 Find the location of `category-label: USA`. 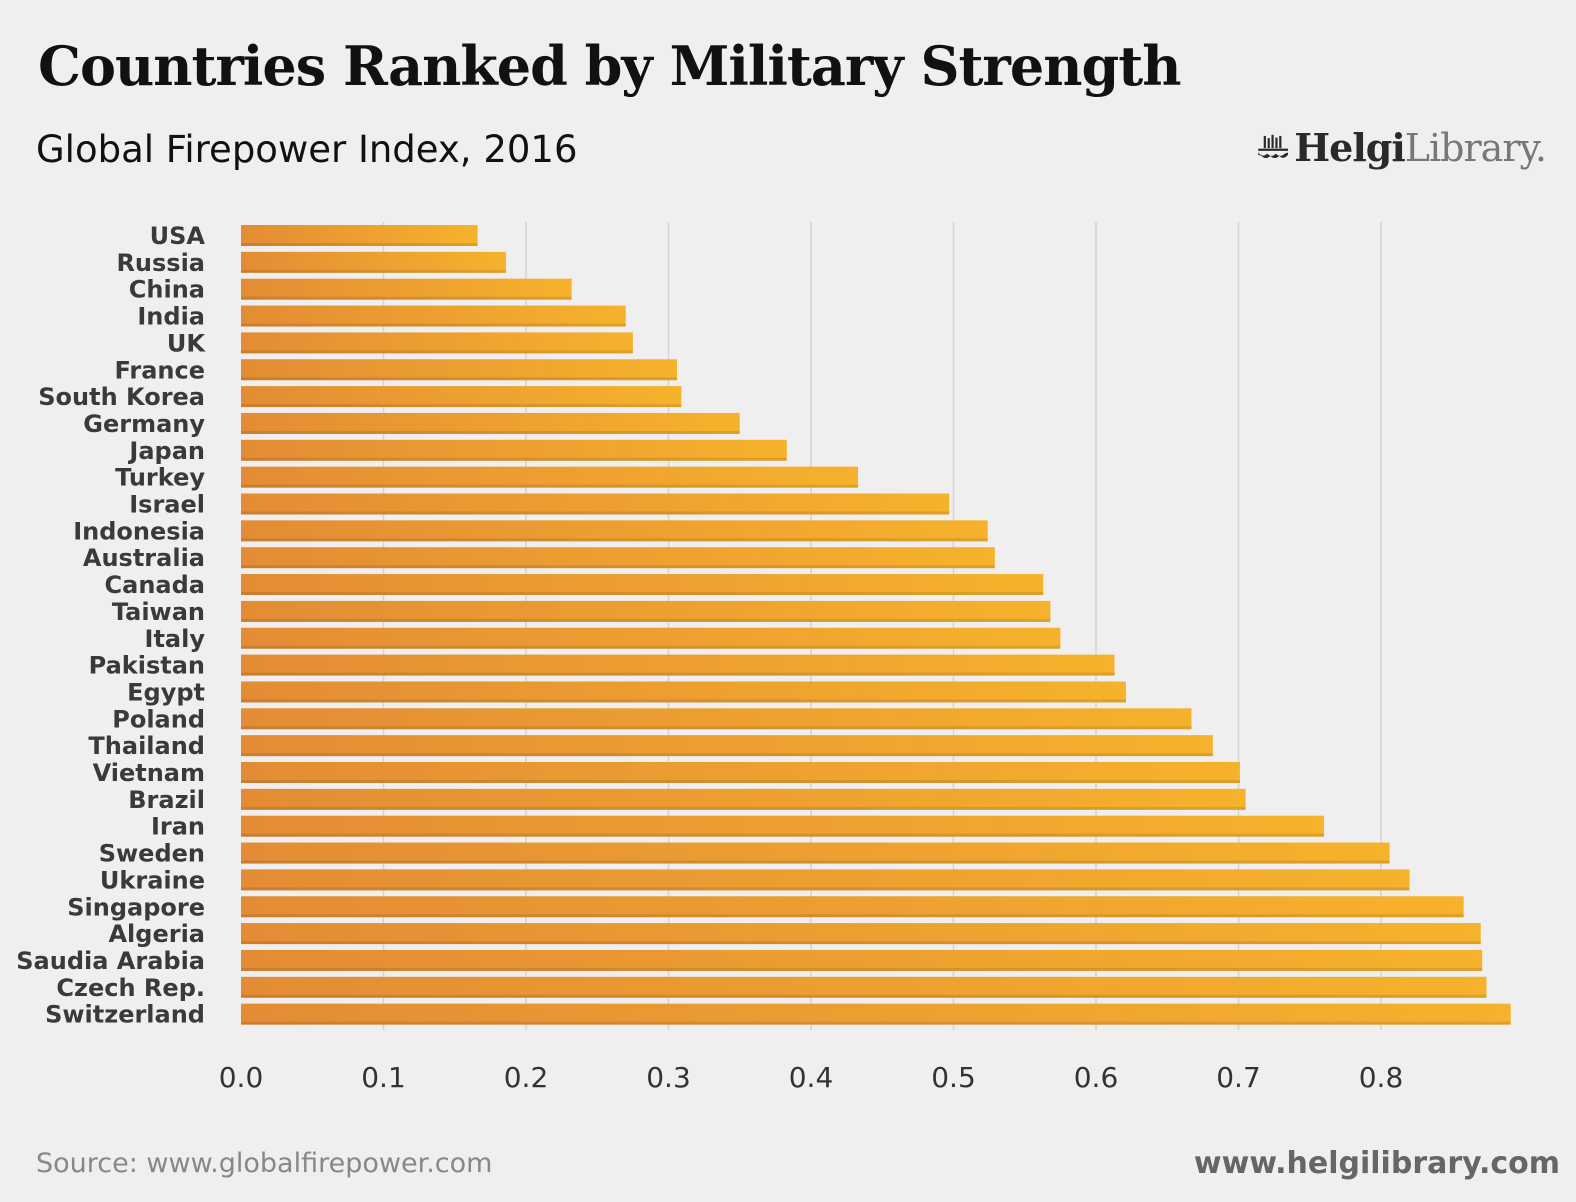

category-label: USA is located at coordinates (178, 236).